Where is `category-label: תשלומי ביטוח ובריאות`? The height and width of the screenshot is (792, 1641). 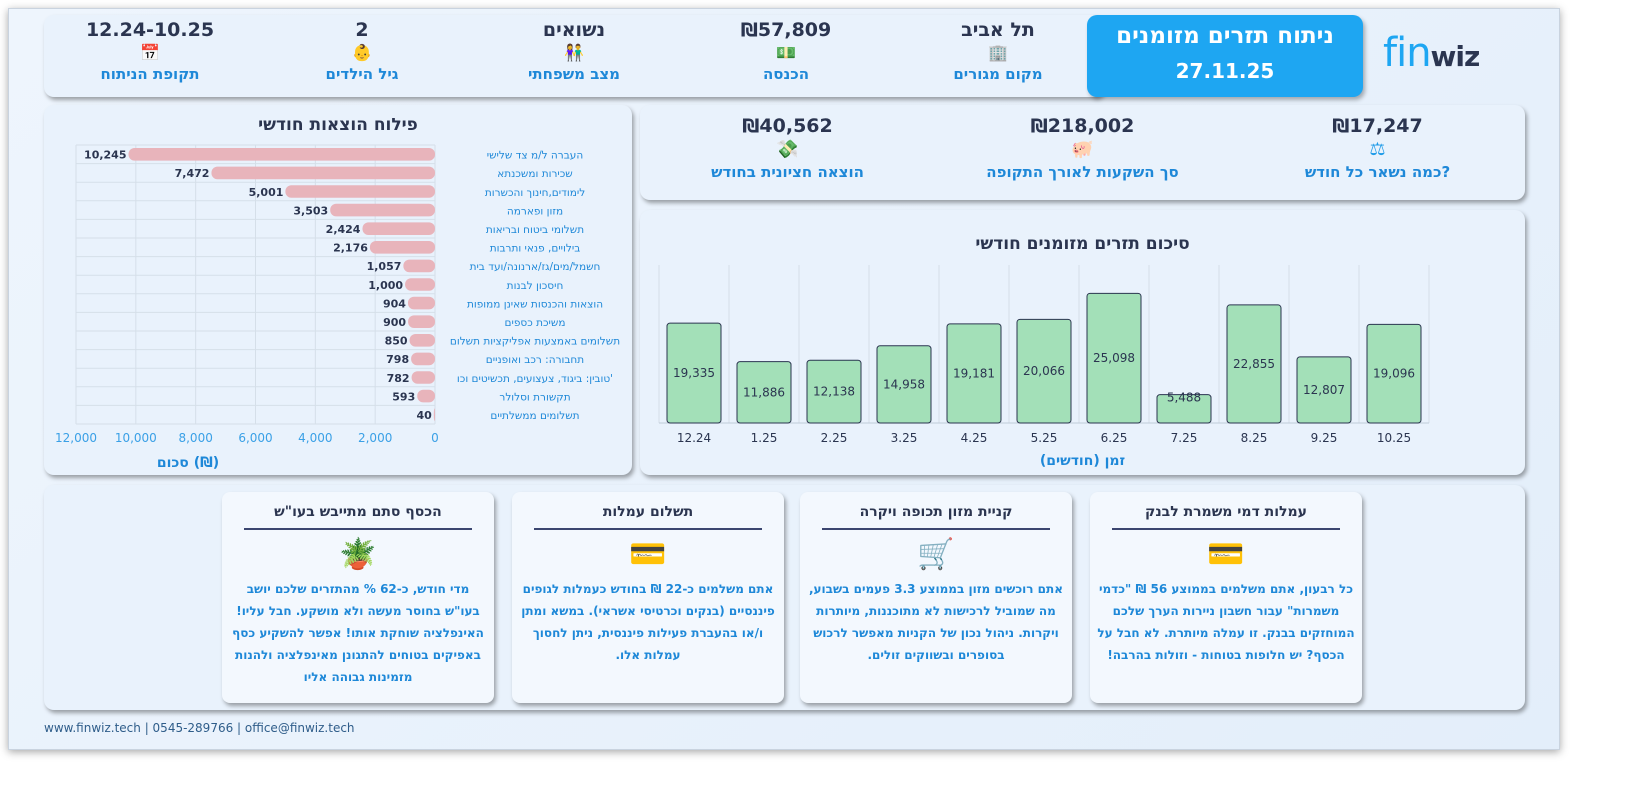 category-label: תשלומי ביטוח ובריאות is located at coordinates (535, 230).